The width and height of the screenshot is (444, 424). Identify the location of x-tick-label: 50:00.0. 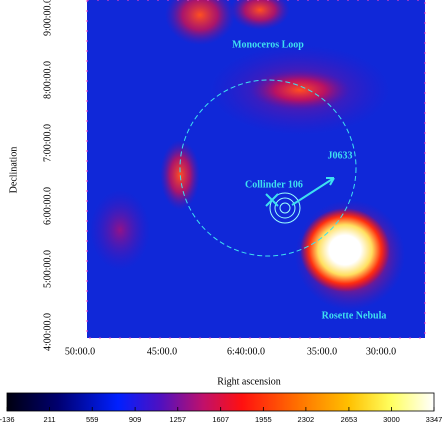
(80, 351).